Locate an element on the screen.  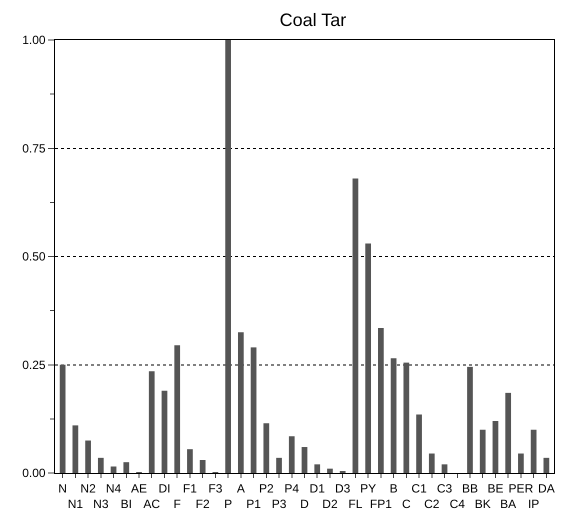
x-tick-label: FP1 is located at coordinates (381, 504).